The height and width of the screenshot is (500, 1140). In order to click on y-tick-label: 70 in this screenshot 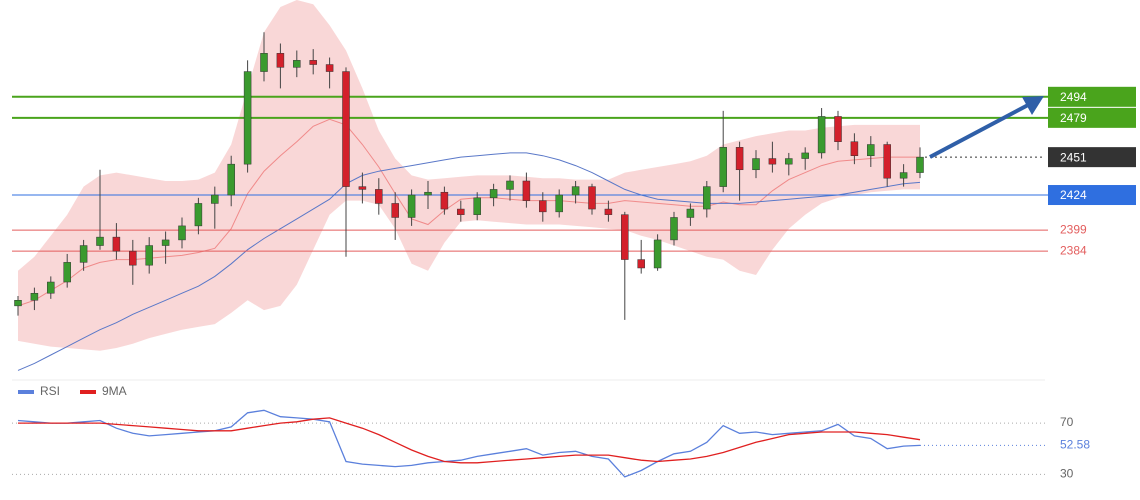, I will do `click(1067, 422)`.